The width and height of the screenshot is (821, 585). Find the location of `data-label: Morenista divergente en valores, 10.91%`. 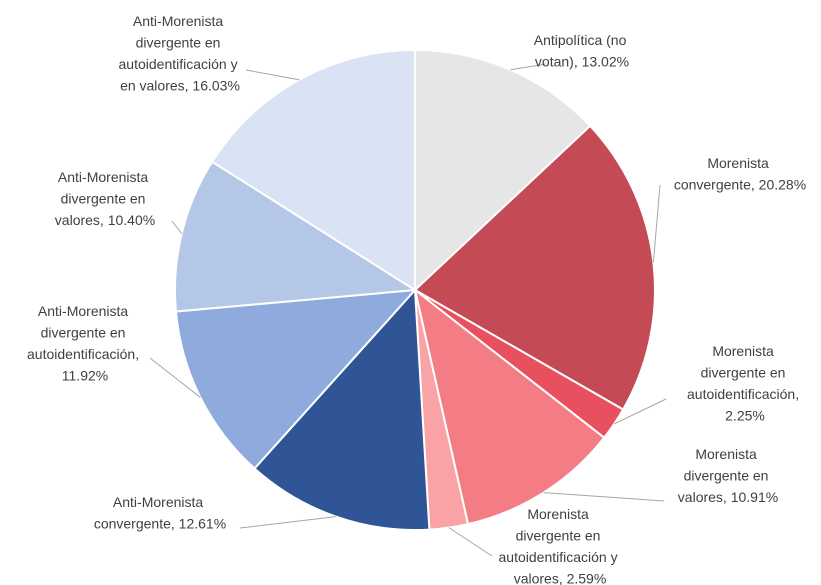

data-label: Morenista divergente en valores, 10.91% is located at coordinates (728, 475).